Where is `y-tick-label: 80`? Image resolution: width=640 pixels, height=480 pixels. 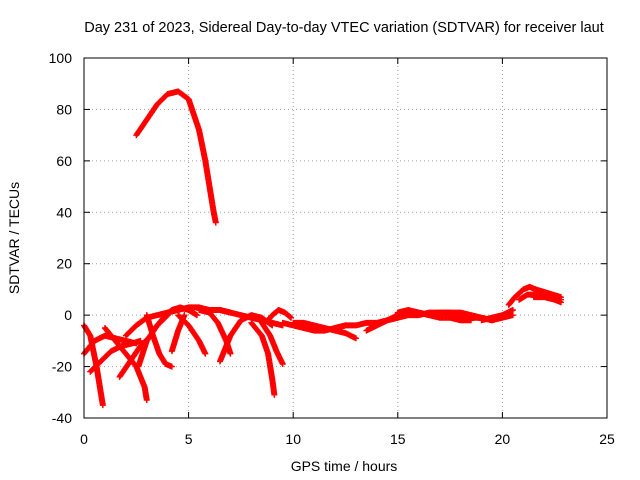 y-tick-label: 80 is located at coordinates (64, 109).